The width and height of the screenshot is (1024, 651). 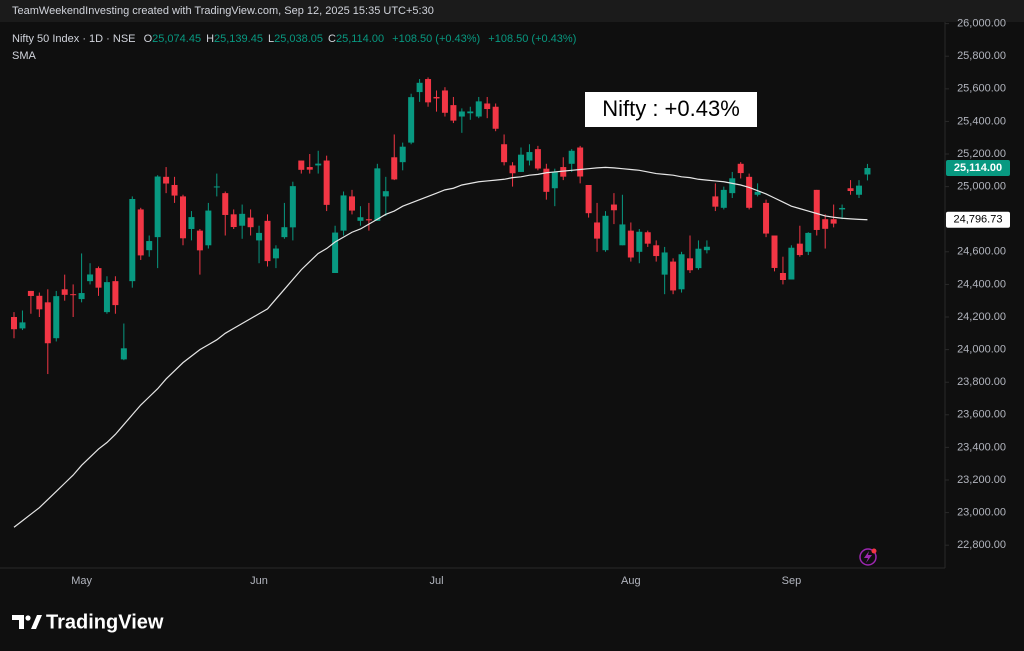 What do you see at coordinates (981, 89) in the screenshot?
I see `y-tick-label: 25,600.00` at bounding box center [981, 89].